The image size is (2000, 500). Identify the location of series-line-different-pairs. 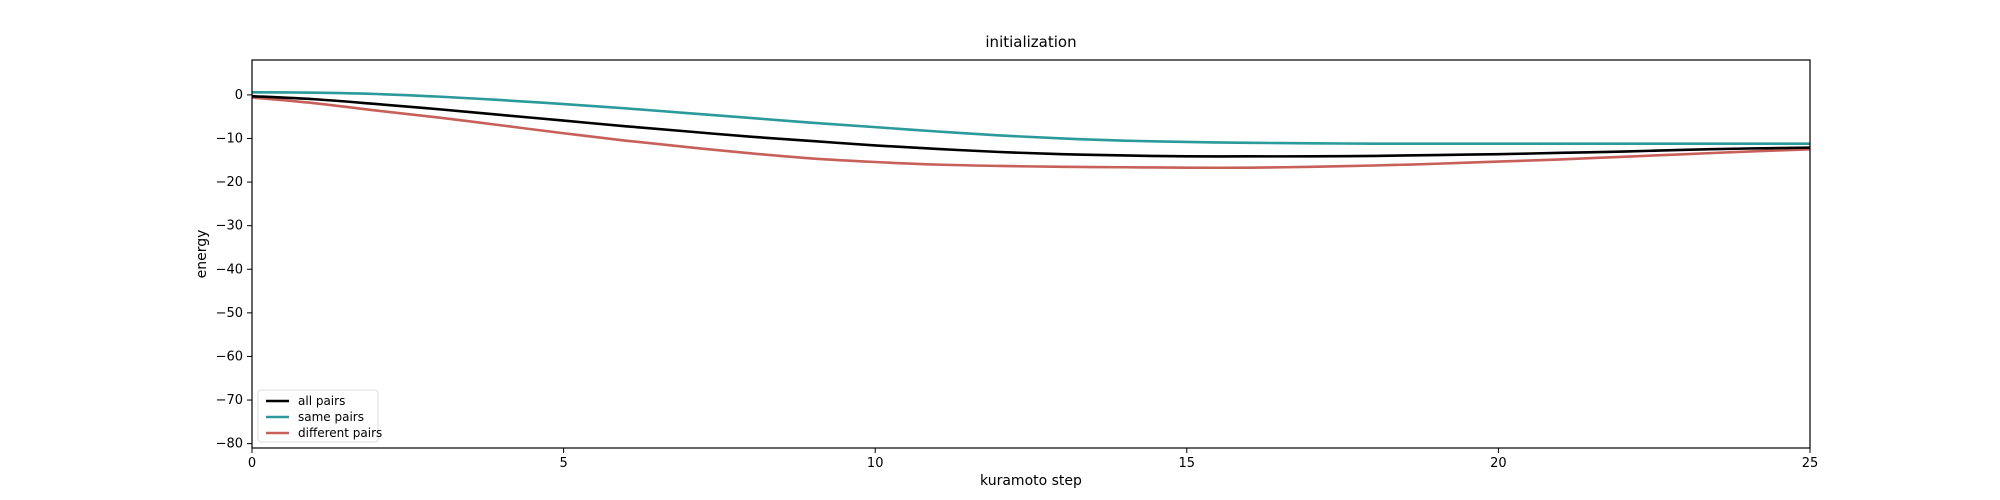
(1031, 133).